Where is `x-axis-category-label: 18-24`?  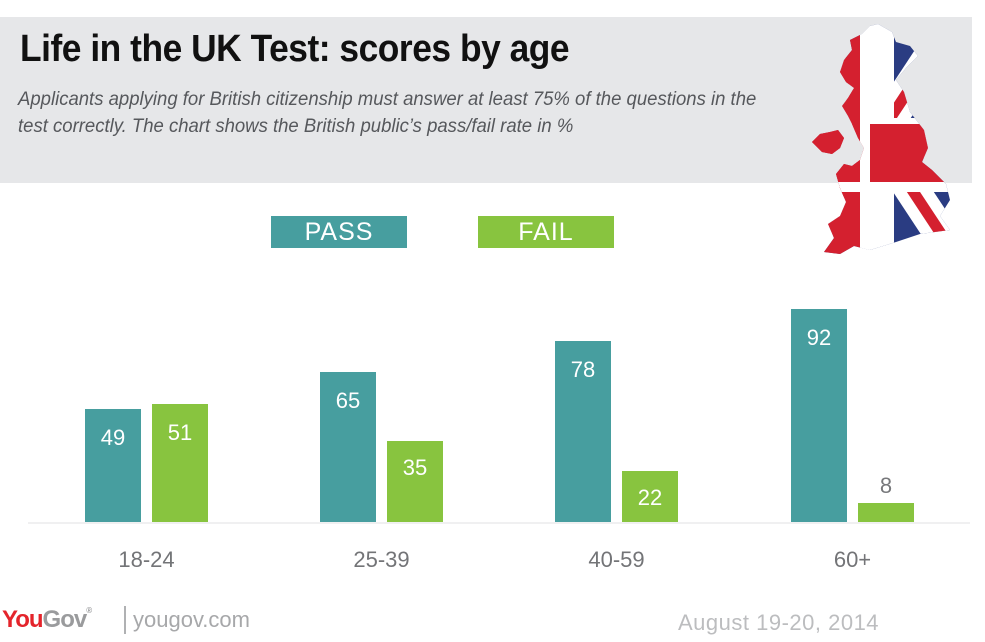
x-axis-category-label: 18-24 is located at coordinates (146, 559).